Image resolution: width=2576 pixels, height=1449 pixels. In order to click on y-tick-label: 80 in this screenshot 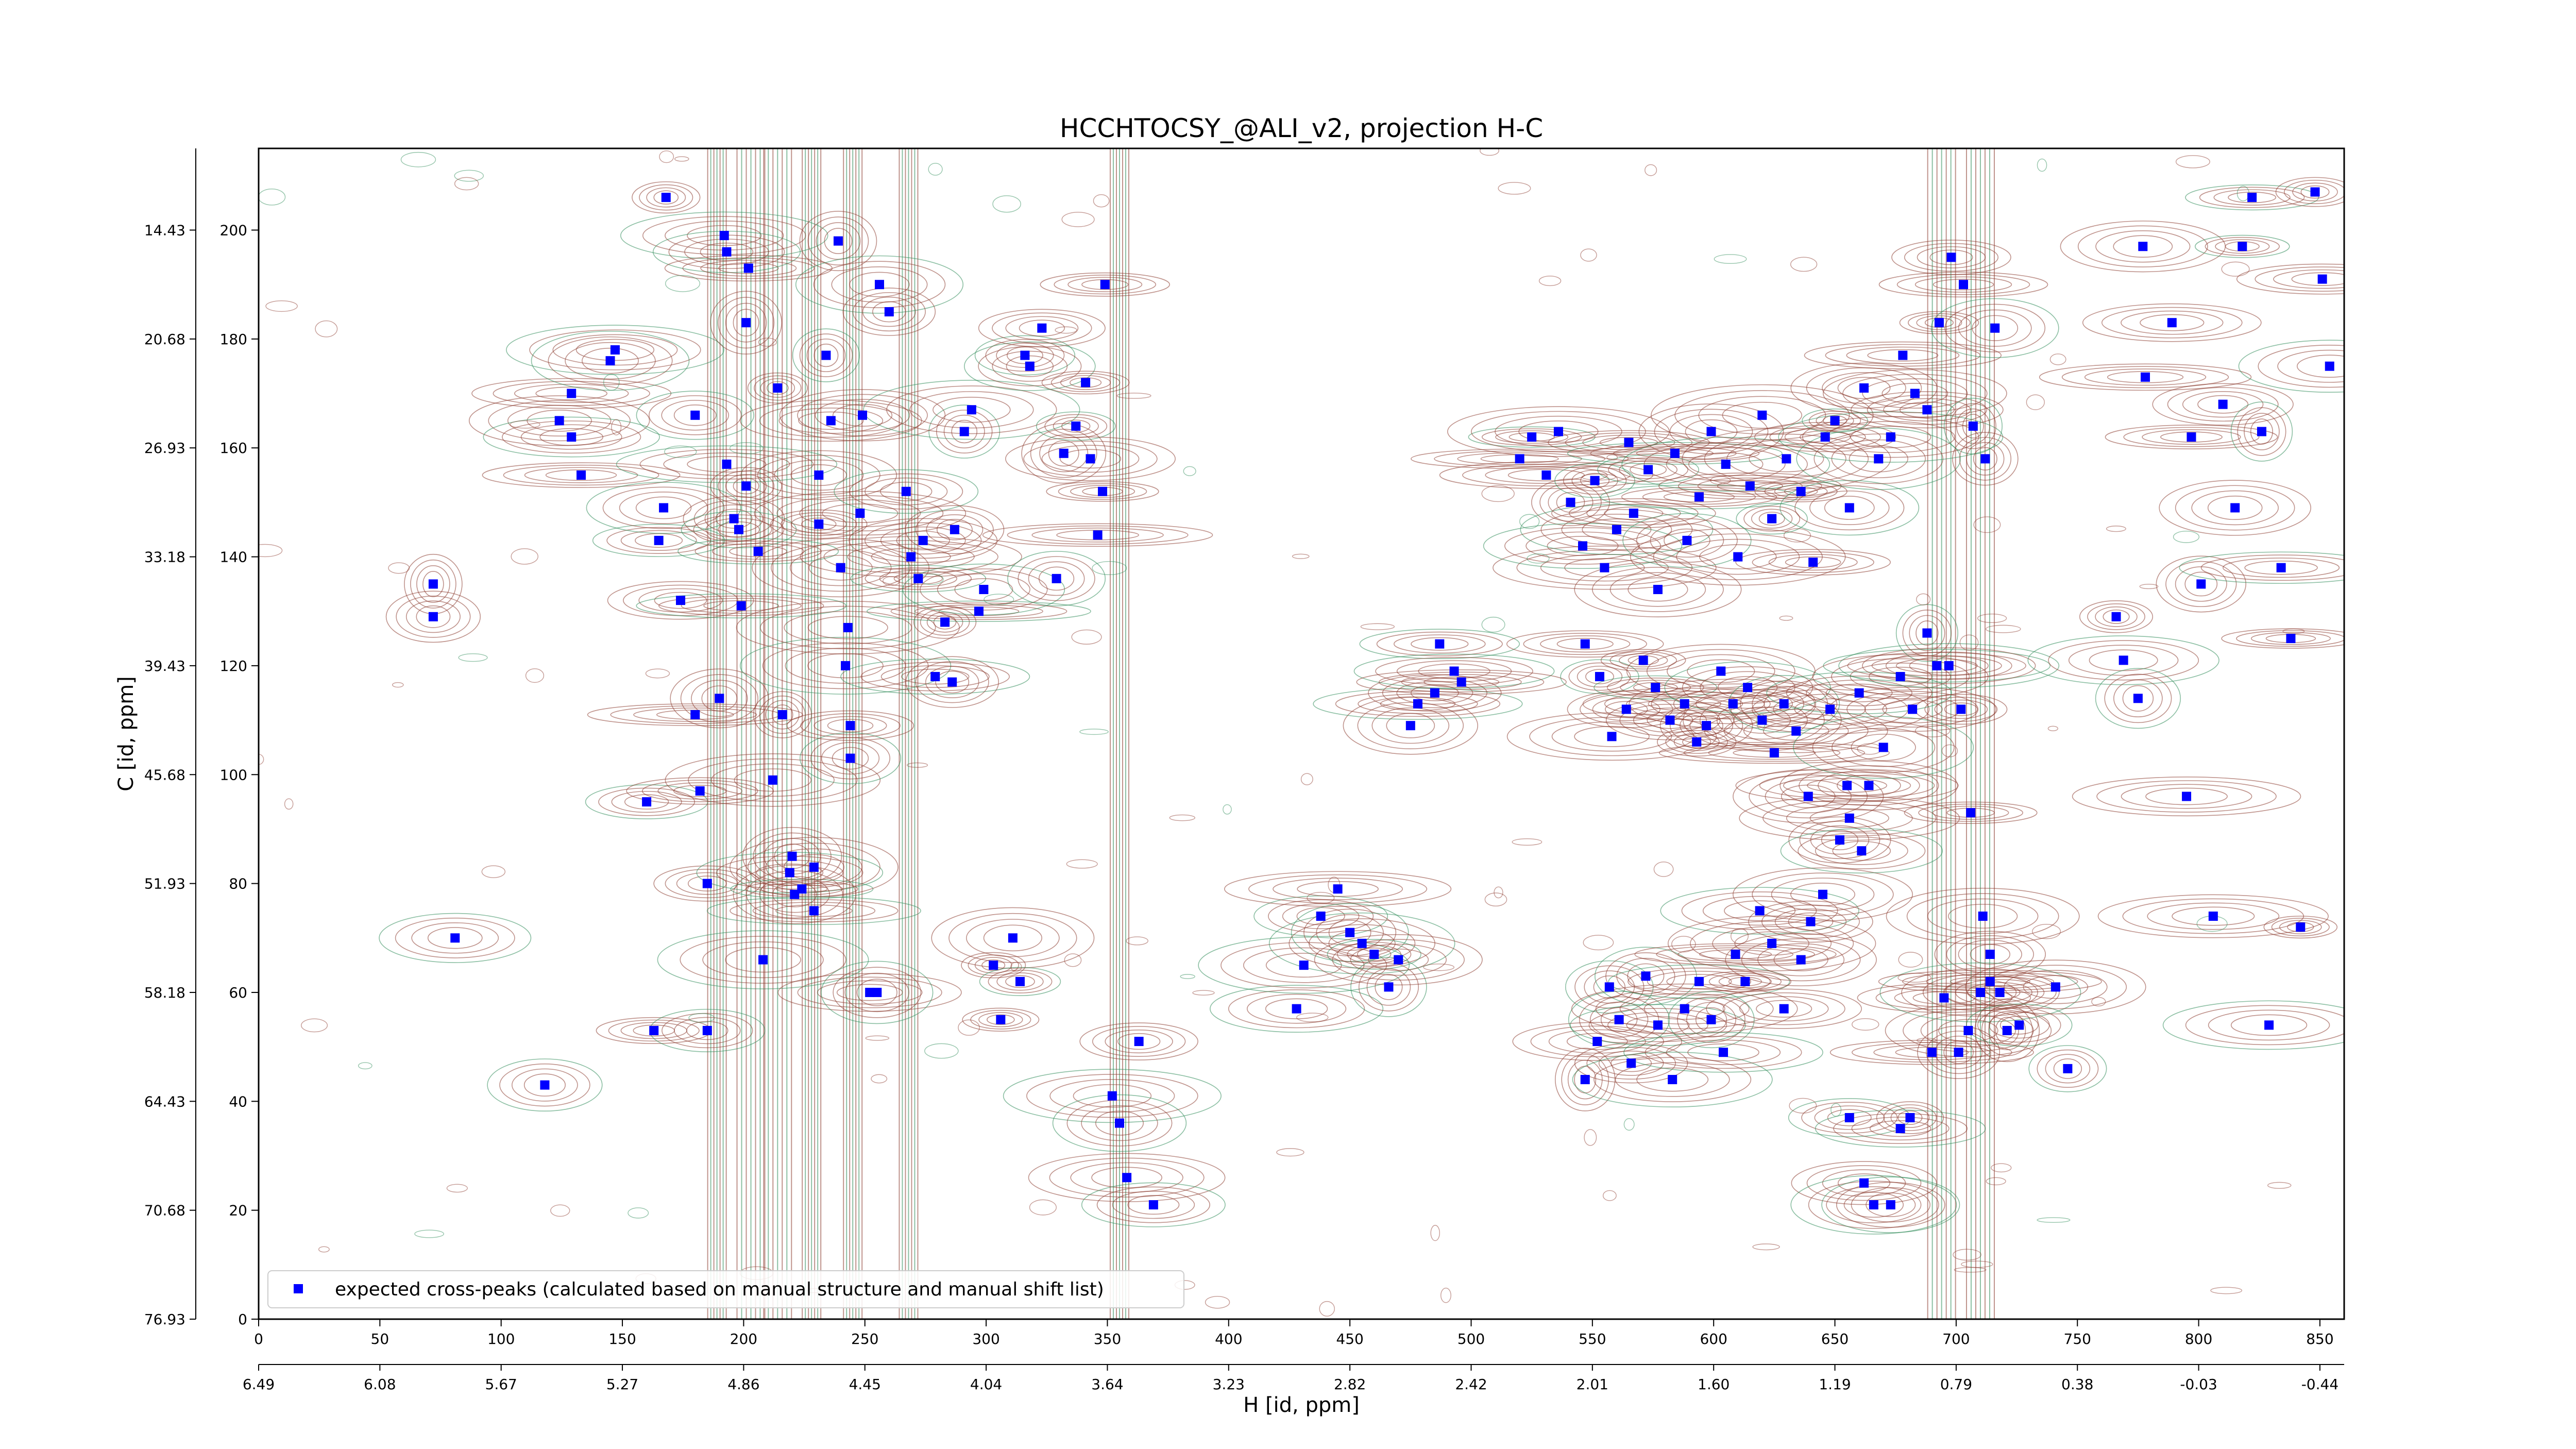, I will do `click(238, 883)`.